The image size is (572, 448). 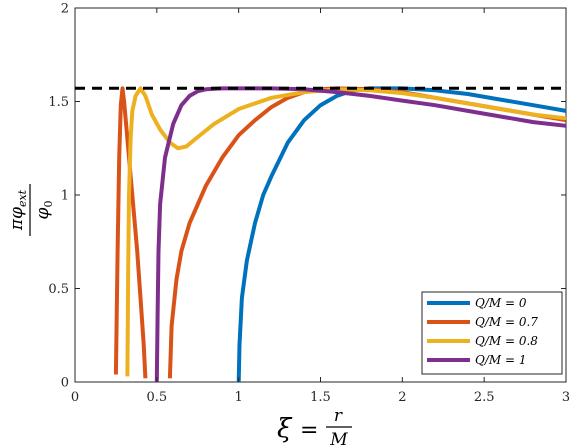 I want to click on legend-label-0: Q/M = 0, so click(x=501, y=303).